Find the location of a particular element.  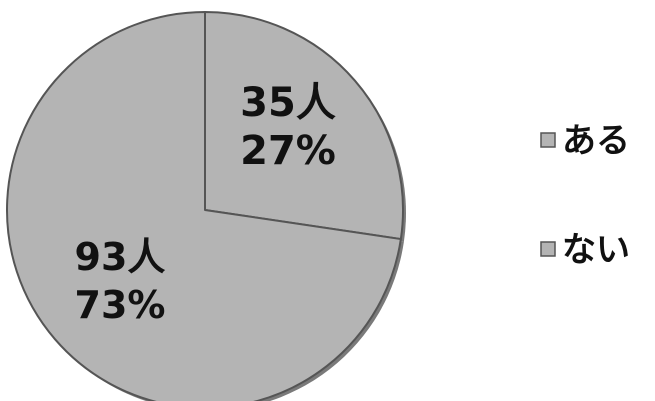

legend-item-aru: ある is located at coordinates (585, 141).